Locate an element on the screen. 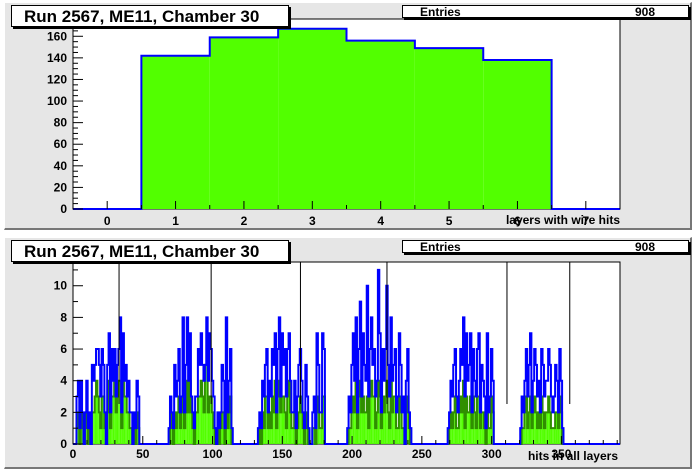 The height and width of the screenshot is (472, 696). x-axis-label: layers with wire hits is located at coordinates (563, 220).